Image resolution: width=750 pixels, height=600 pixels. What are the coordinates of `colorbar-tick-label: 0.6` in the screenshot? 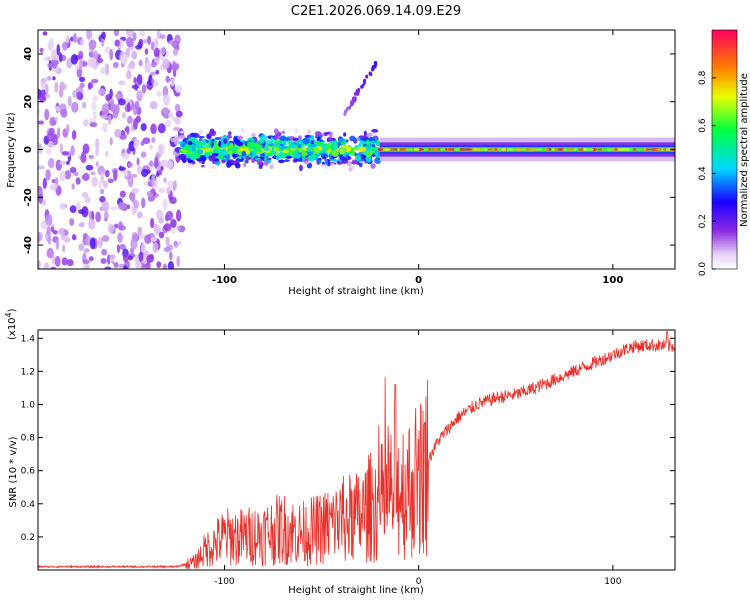 It's located at (703, 125).